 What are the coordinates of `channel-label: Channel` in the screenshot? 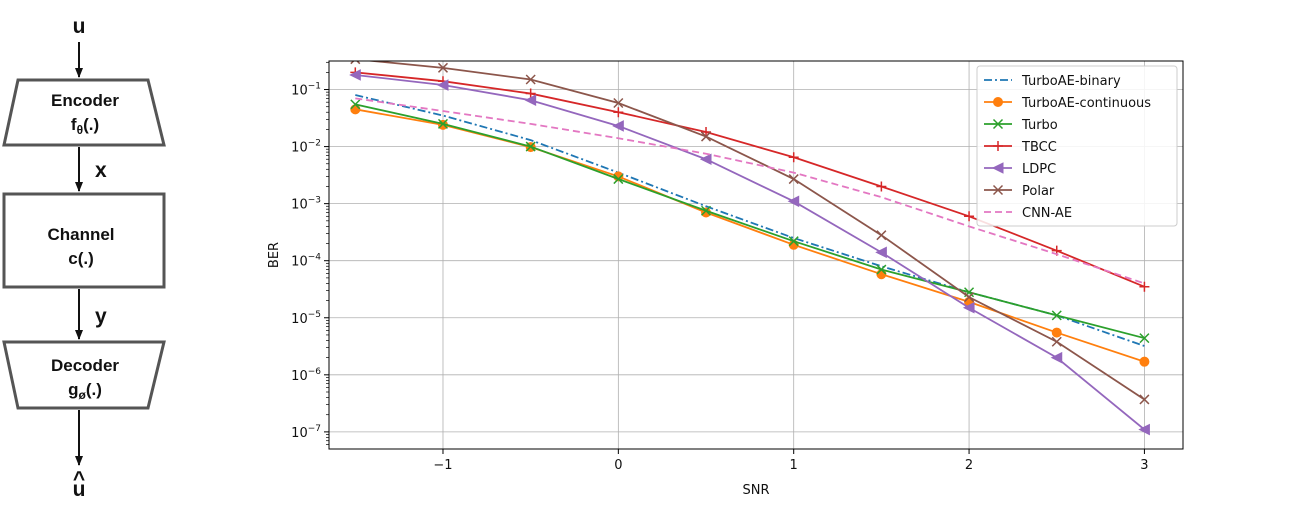 It's located at (80, 234).